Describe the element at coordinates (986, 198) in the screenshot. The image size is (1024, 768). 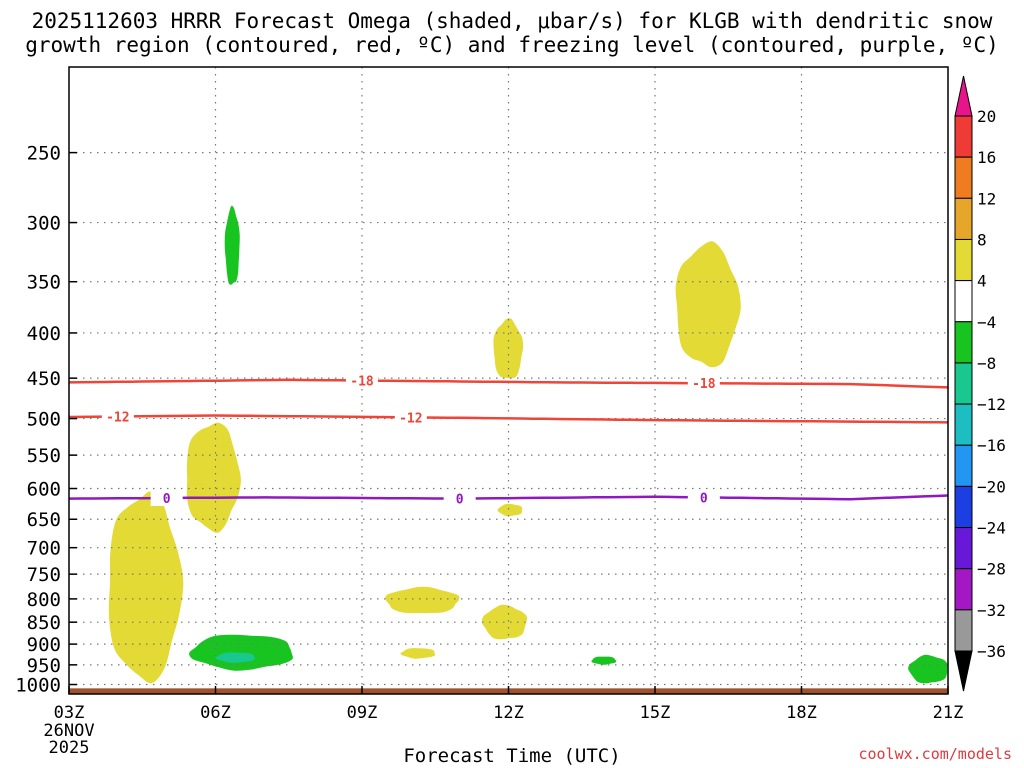
I see `colorbar-tick-label-3: 12` at that location.